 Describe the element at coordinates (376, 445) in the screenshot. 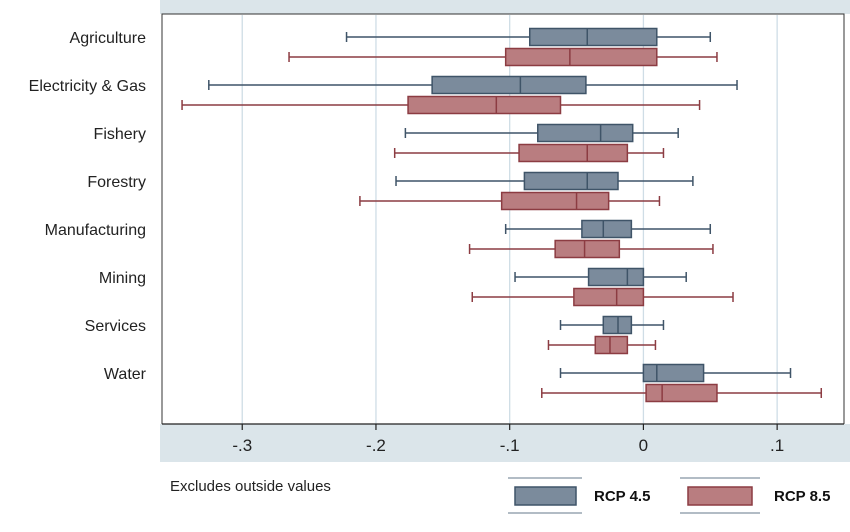

I see `x-tick-label-1: -.2` at that location.